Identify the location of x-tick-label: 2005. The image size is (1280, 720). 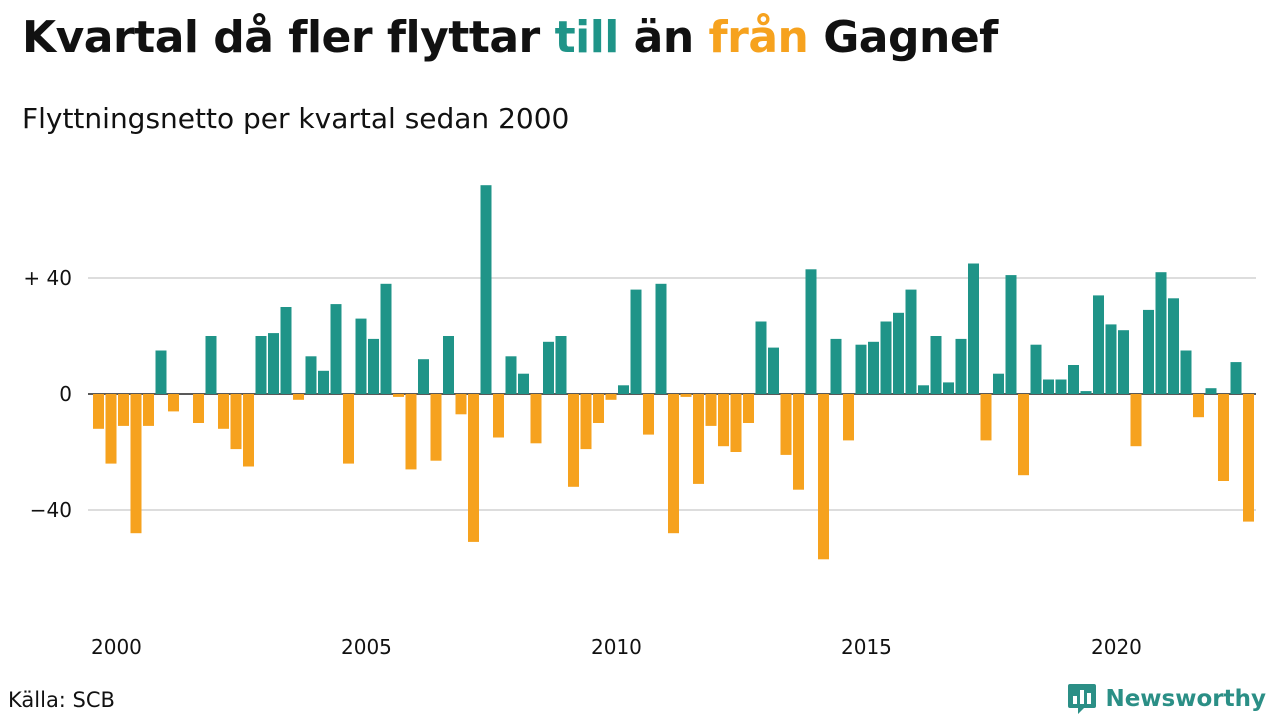
(366, 647).